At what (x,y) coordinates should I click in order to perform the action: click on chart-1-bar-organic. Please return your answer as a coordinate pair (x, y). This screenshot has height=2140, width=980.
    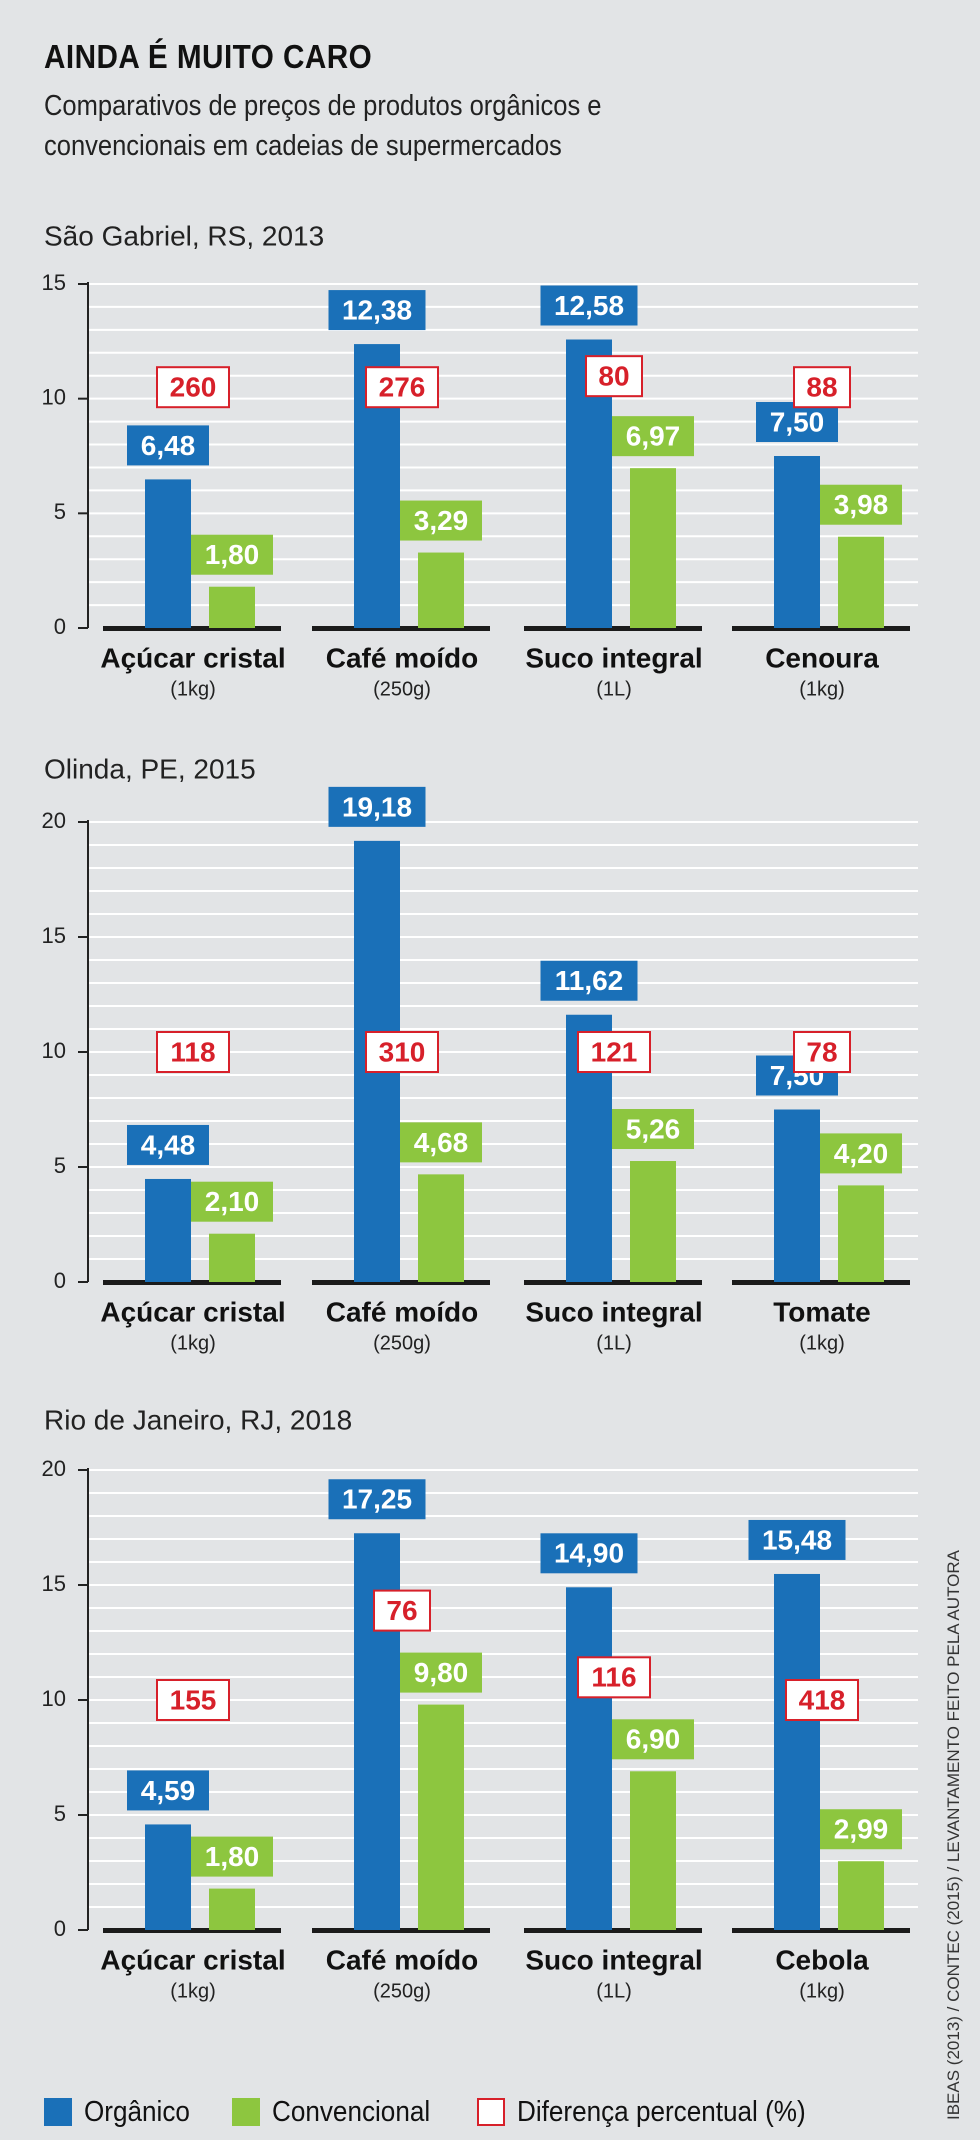
    Looking at the image, I should click on (797, 542).